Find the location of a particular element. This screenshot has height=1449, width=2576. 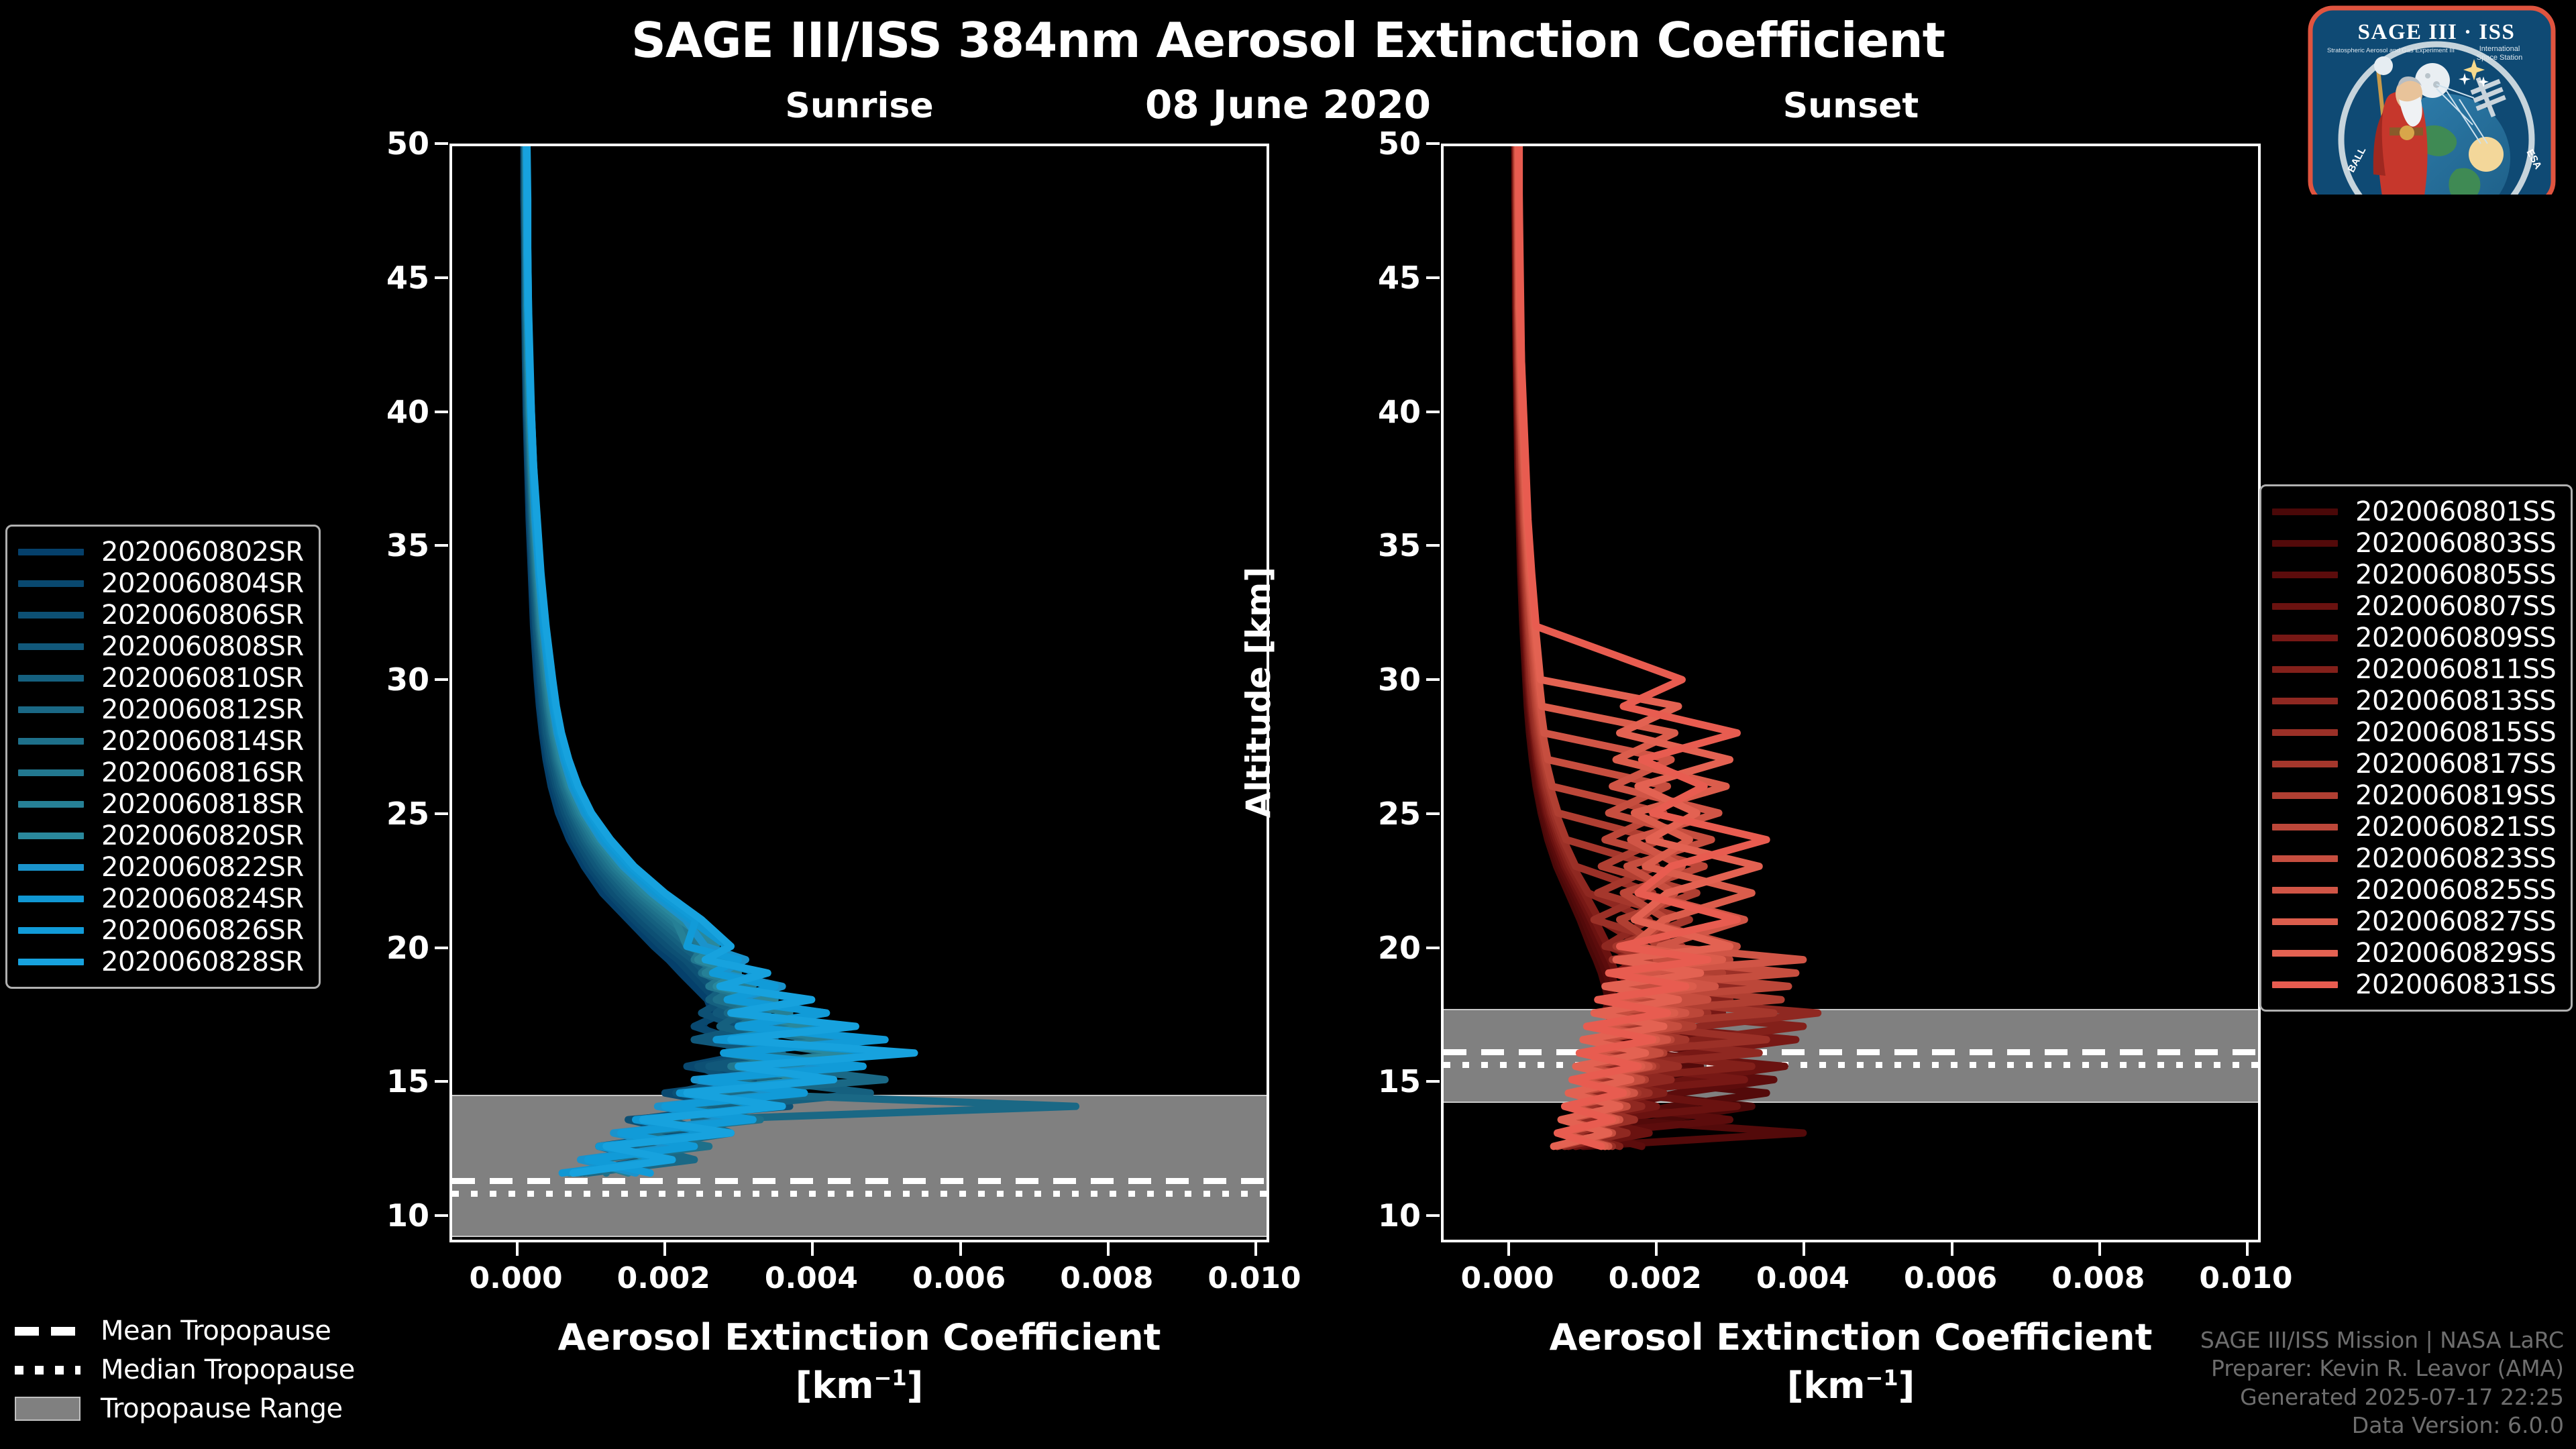

sunrise-legend-label: 2020060814SR is located at coordinates (202, 741).